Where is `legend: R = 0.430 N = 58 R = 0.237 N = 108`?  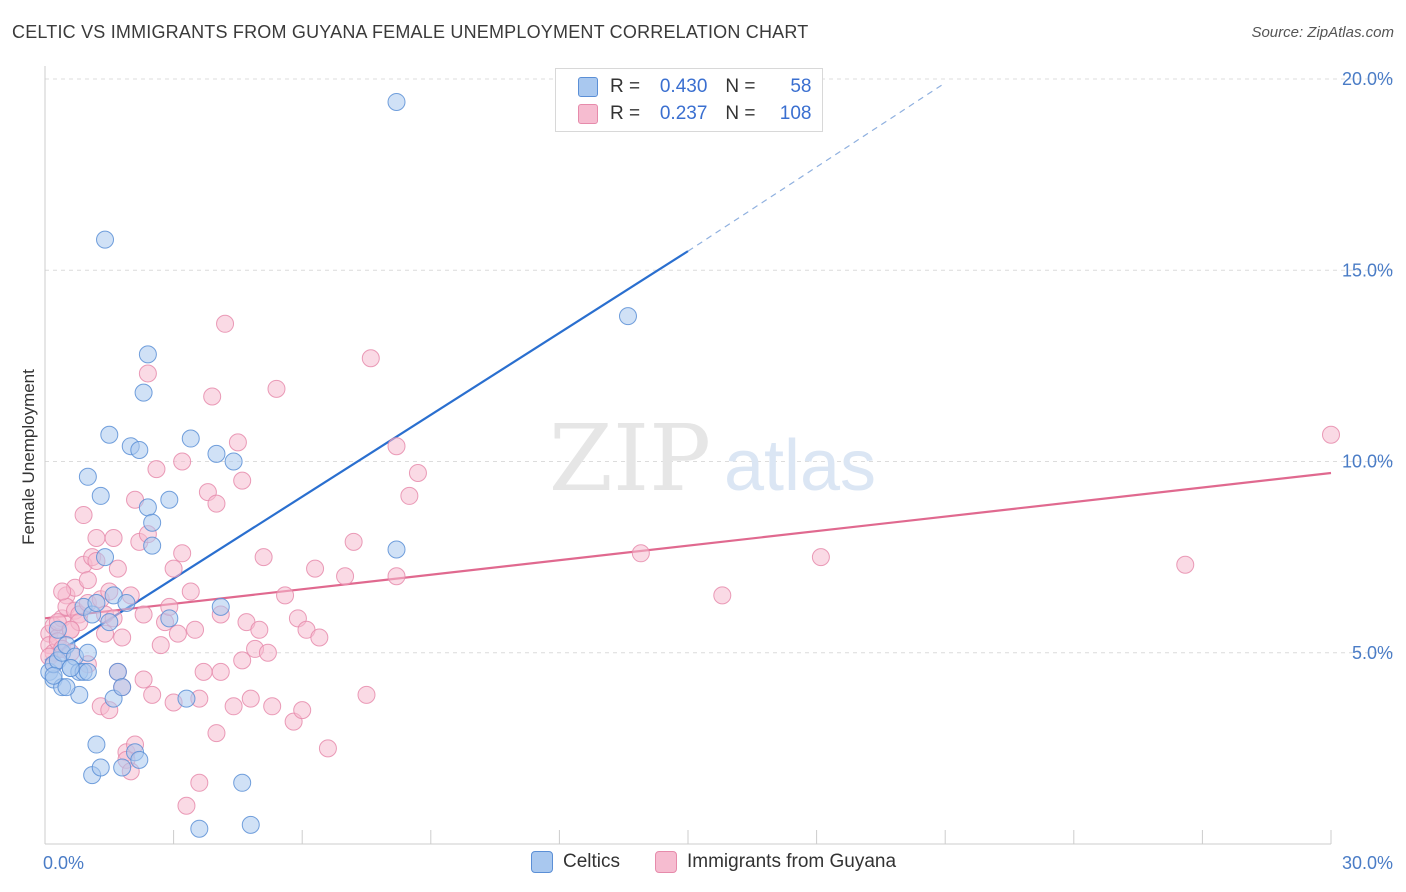 legend: R = 0.430 N = 58 R = 0.237 N = 108 is located at coordinates (689, 100).